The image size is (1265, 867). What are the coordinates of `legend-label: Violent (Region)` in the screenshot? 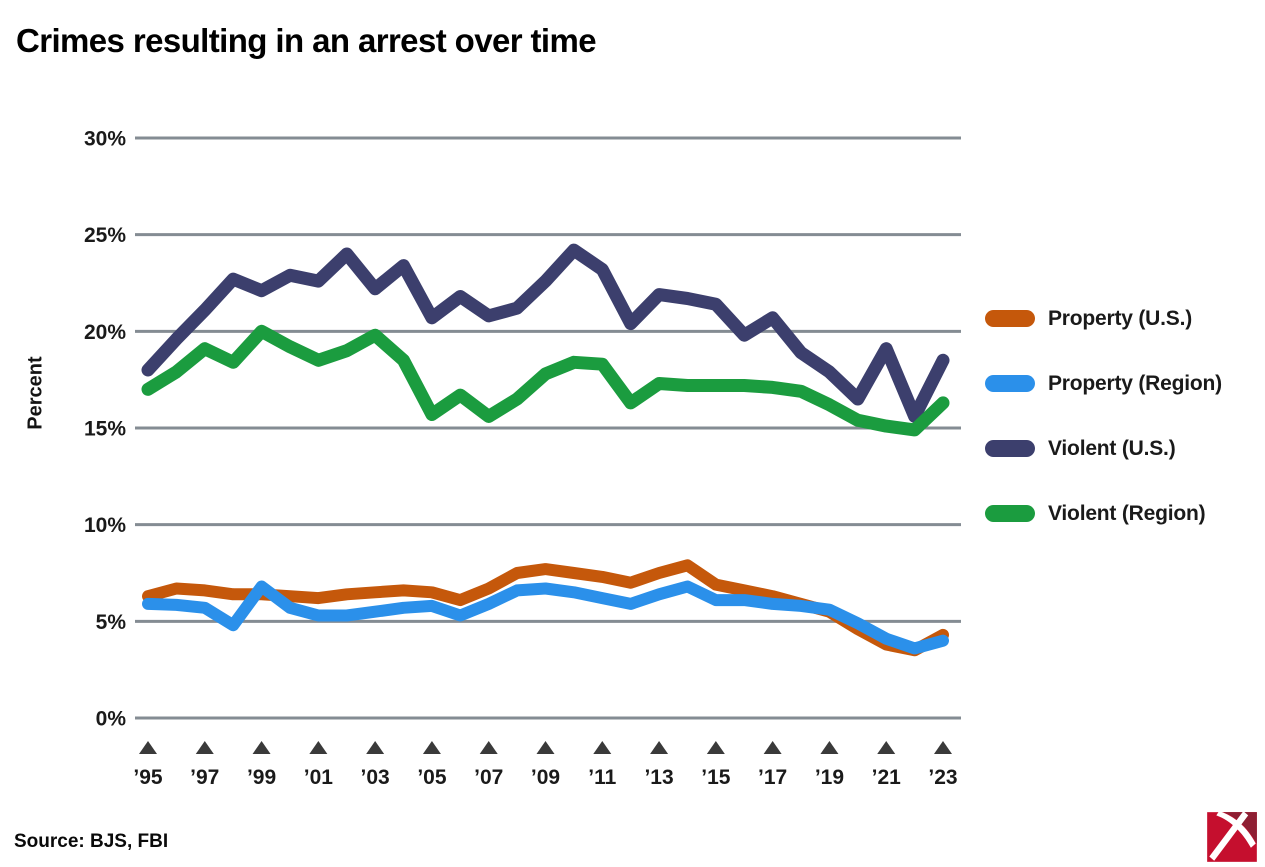 It's located at (1127, 513).